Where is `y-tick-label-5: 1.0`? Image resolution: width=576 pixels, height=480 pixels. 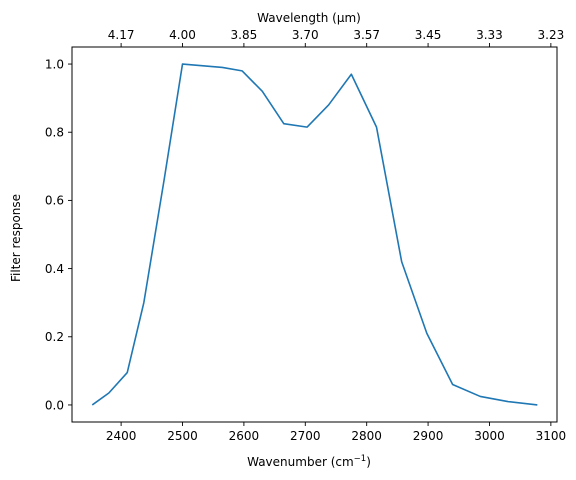
y-tick-label-5: 1.0 is located at coordinates (54, 64).